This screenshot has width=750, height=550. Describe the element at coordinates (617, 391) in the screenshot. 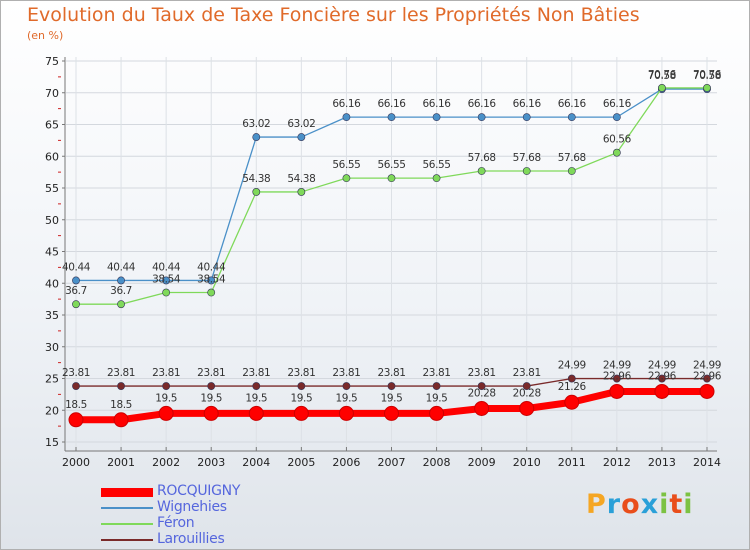

I see `point-ROCQUIGNY-2012` at that location.